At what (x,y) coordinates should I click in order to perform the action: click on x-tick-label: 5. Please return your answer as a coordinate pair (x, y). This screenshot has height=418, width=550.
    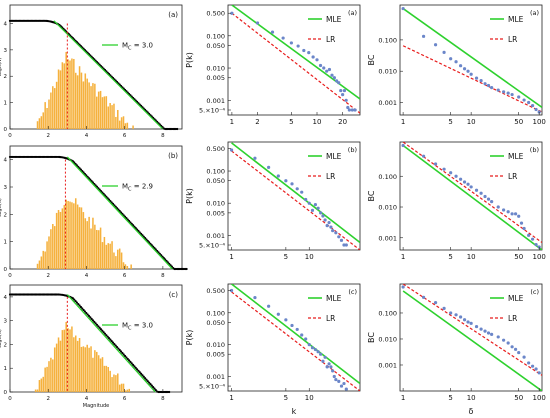
    Looking at the image, I should click on (450, 122).